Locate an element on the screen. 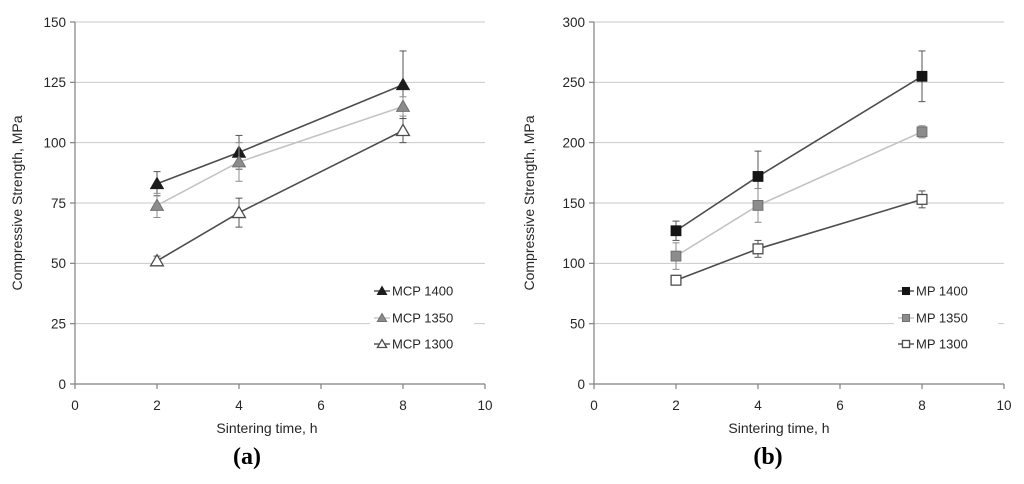 The height and width of the screenshot is (484, 1024). caption-a: (a) is located at coordinates (247, 457).